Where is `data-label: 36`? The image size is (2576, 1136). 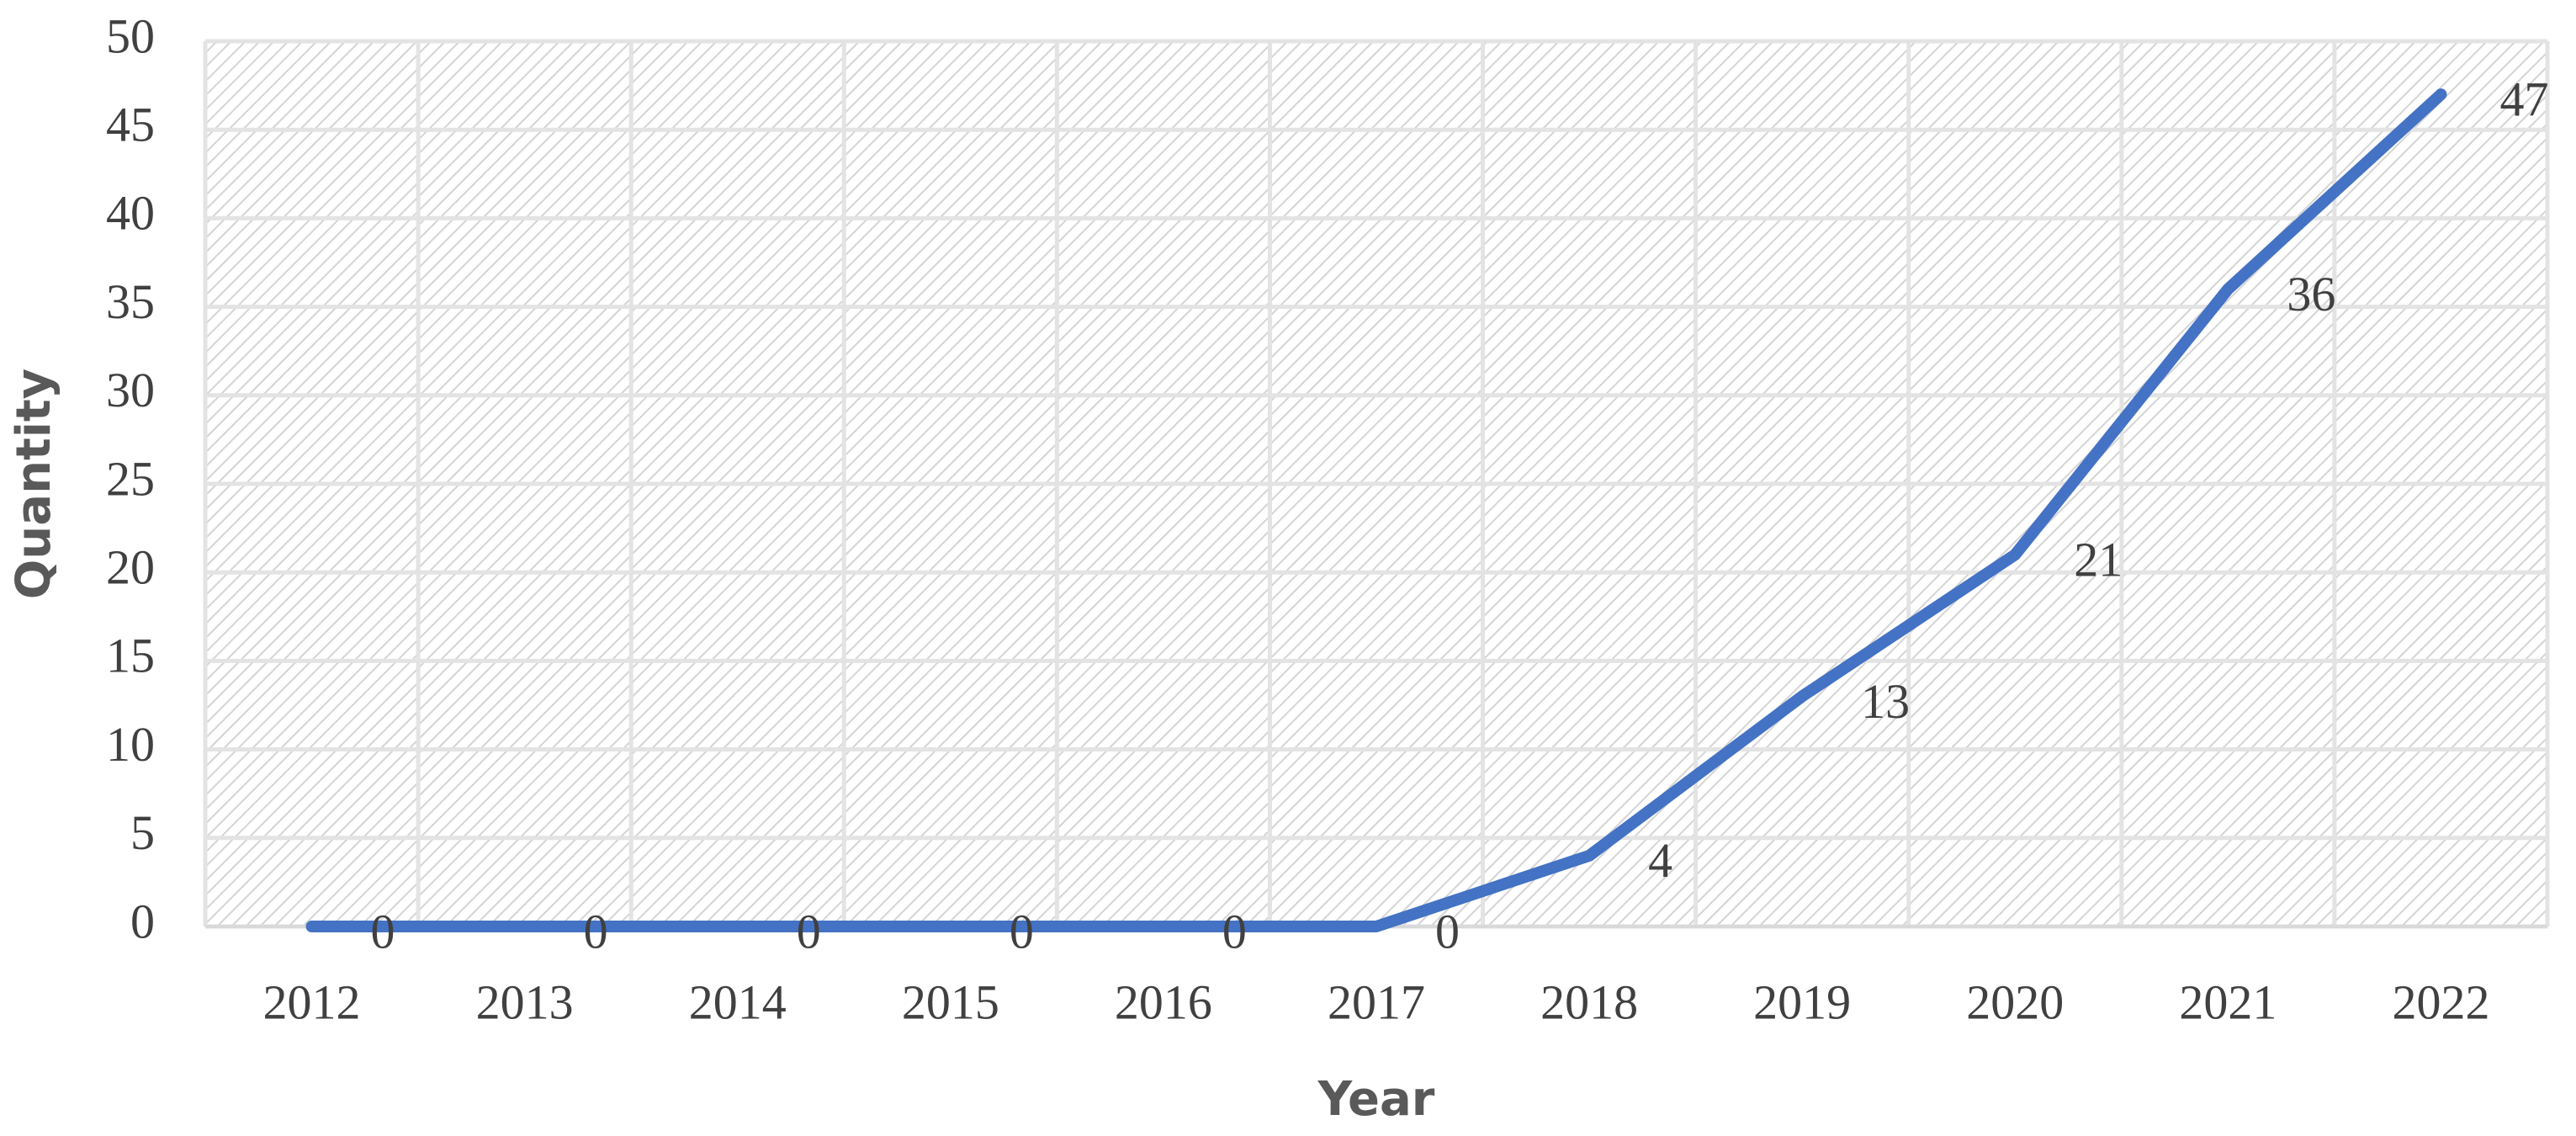
data-label: 36 is located at coordinates (2311, 294).